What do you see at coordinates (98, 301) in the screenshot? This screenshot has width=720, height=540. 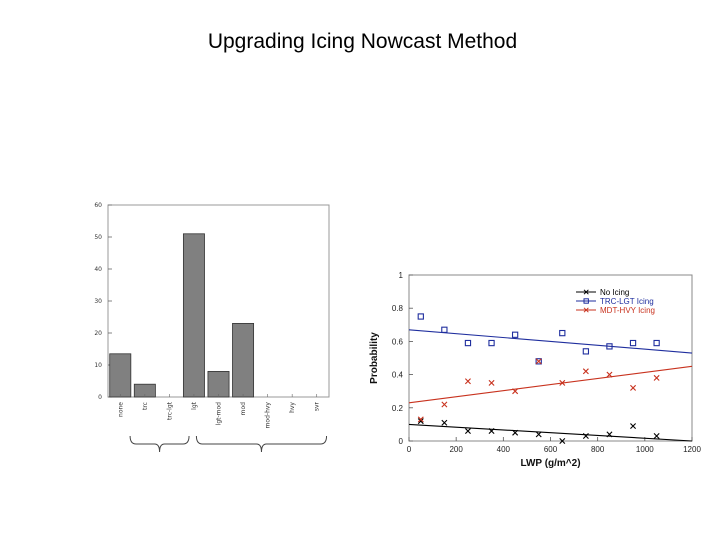 I see `bar-y-tick-label: 30` at bounding box center [98, 301].